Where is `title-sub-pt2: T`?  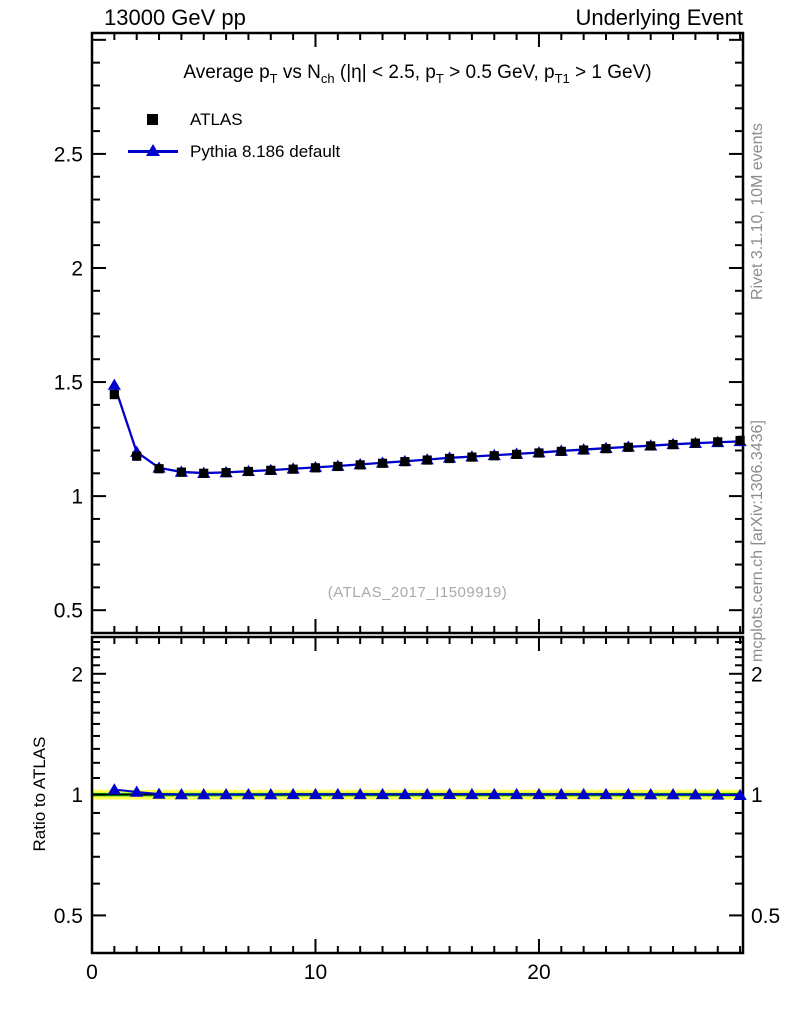 title-sub-pt2: T is located at coordinates (439, 78).